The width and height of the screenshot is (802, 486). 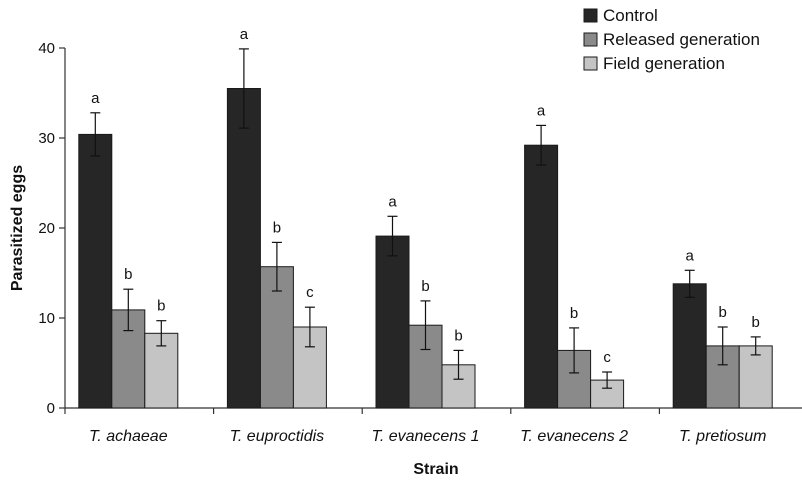 I want to click on category-label: T. evanecens 1, so click(x=426, y=436).